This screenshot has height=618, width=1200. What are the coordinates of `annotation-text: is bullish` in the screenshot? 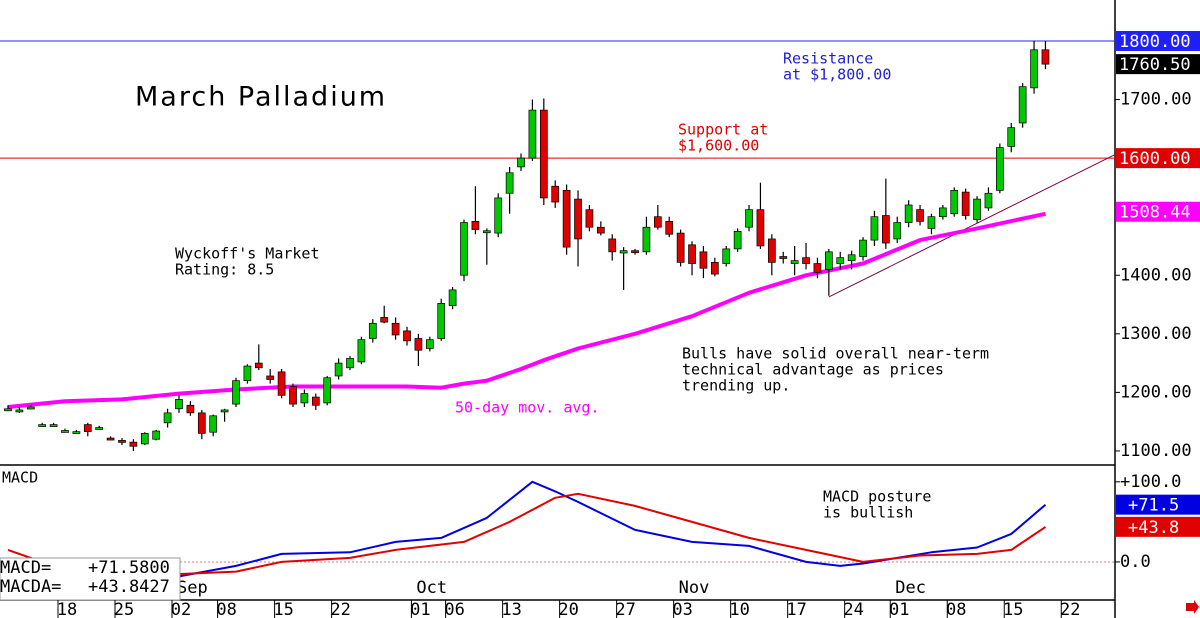 It's located at (868, 513).